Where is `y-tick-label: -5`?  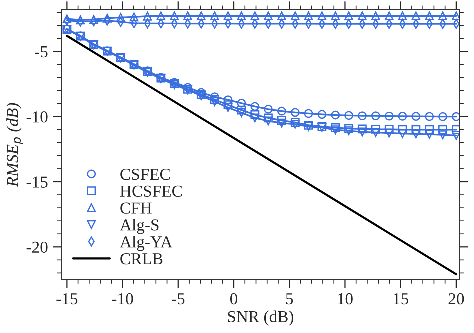
y-tick-label: -5 is located at coordinates (41, 52).